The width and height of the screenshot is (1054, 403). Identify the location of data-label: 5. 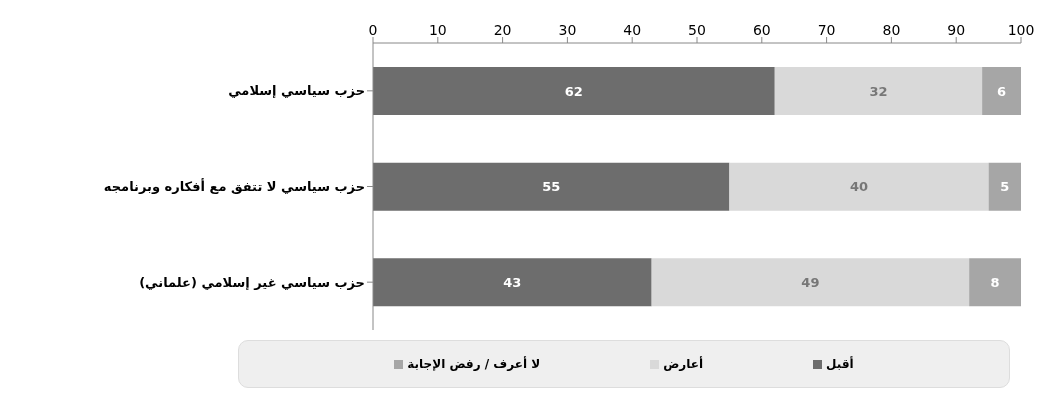
(1005, 187).